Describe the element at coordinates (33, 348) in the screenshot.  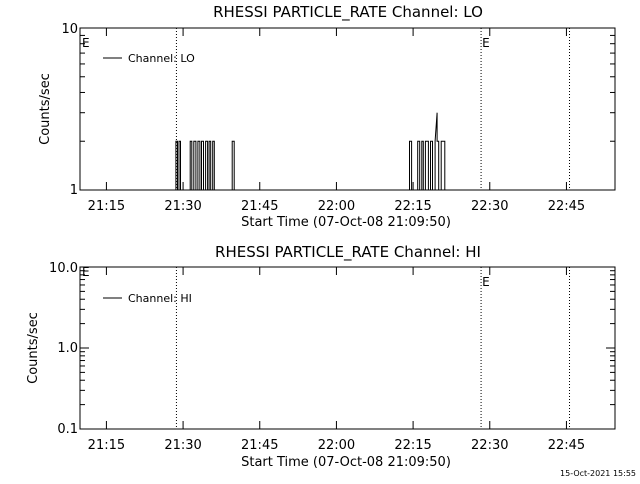
I see `y-axis-label-hi: Counts/sec` at that location.